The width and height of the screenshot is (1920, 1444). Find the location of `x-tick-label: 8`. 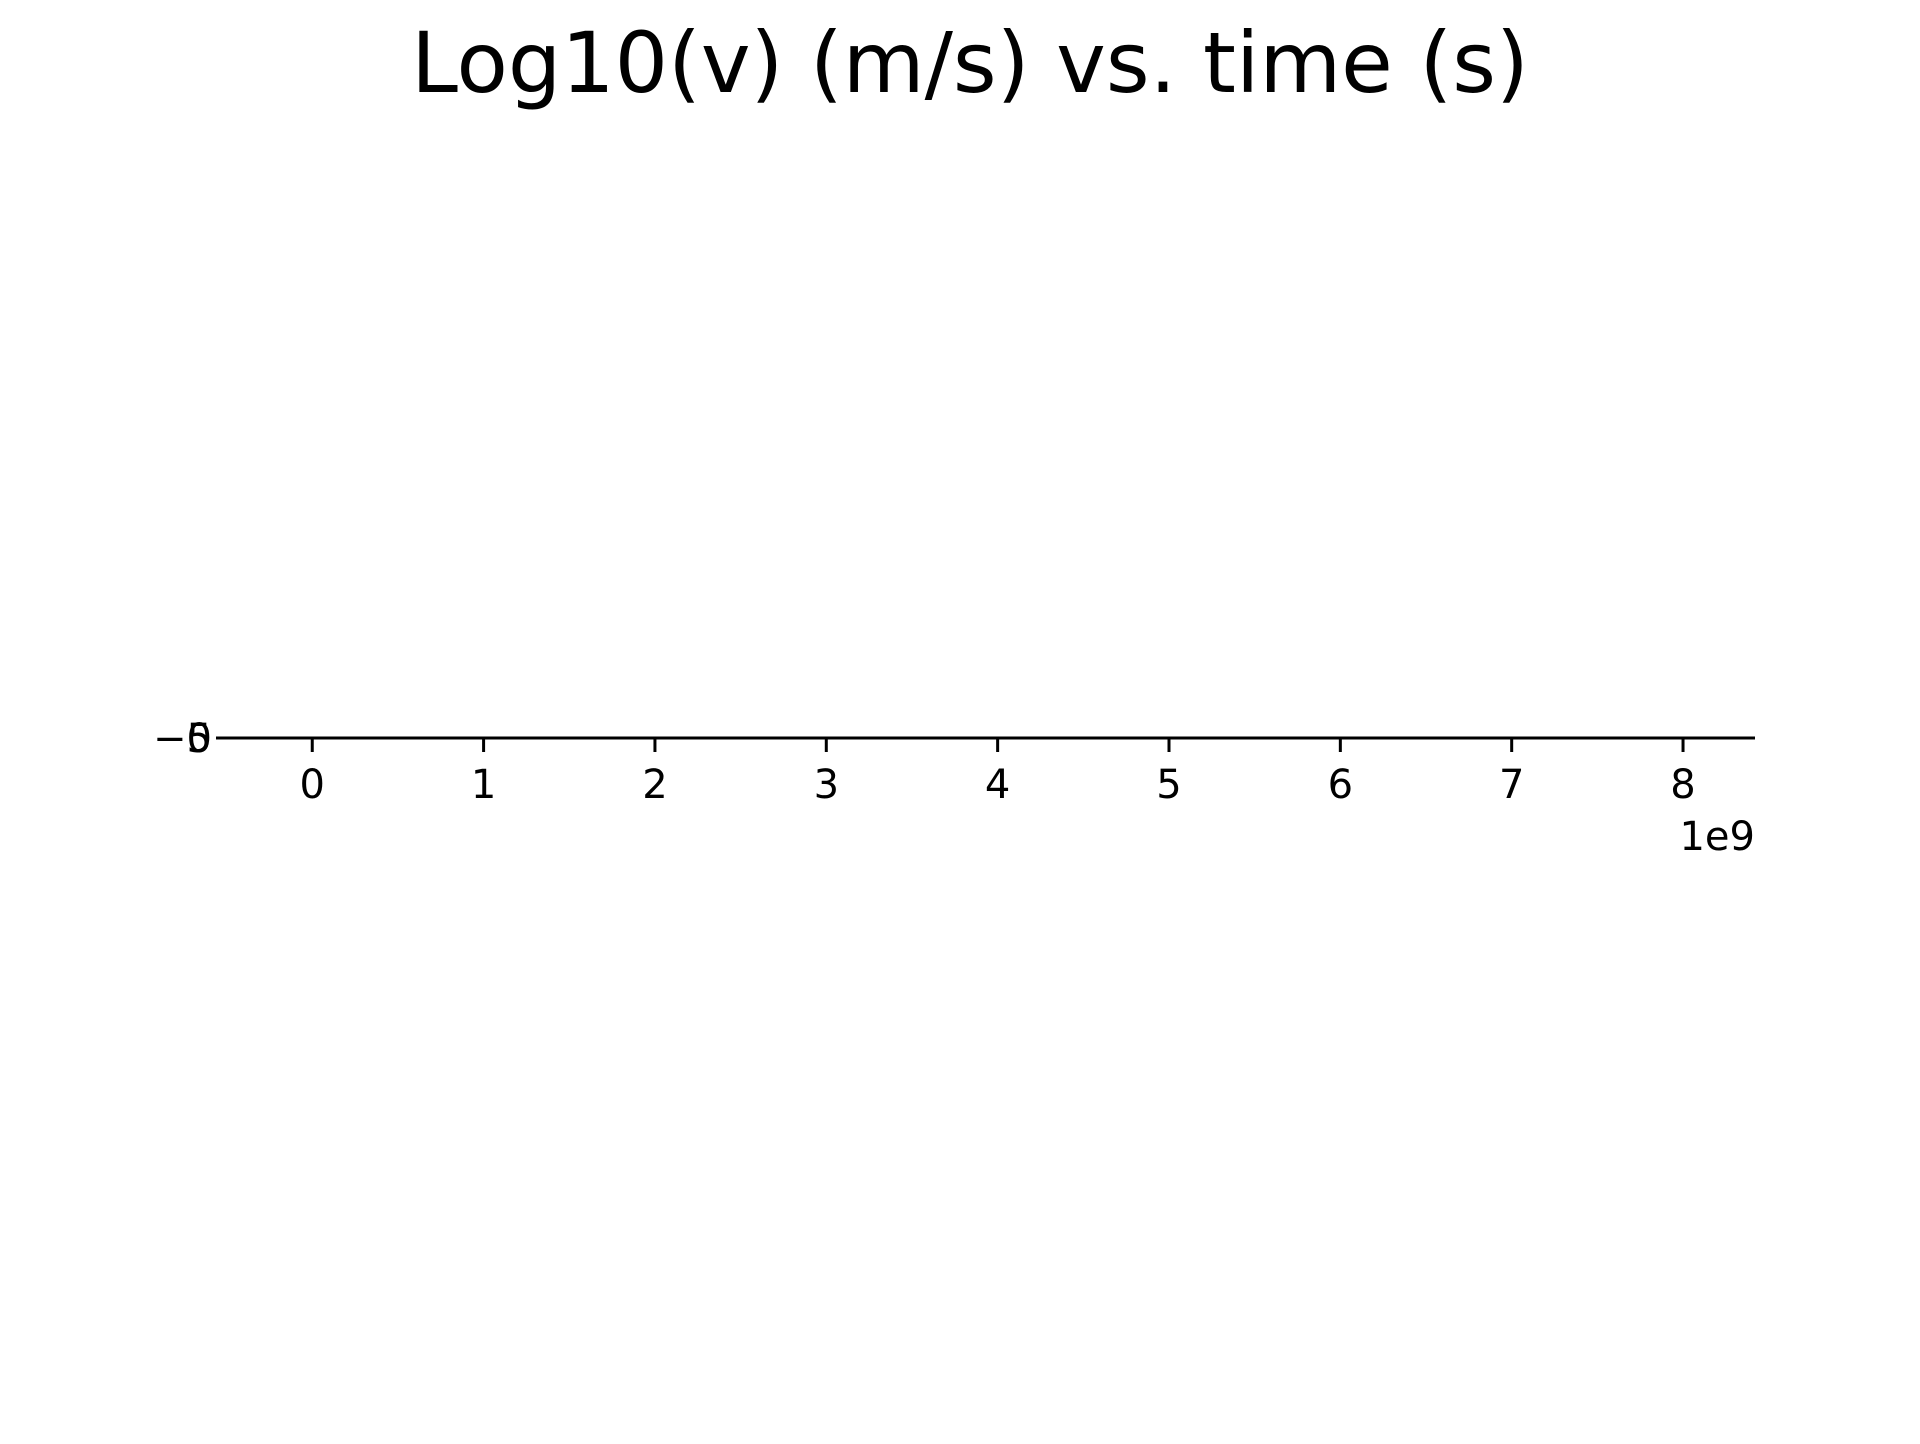

x-tick-label: 8 is located at coordinates (1682, 785).